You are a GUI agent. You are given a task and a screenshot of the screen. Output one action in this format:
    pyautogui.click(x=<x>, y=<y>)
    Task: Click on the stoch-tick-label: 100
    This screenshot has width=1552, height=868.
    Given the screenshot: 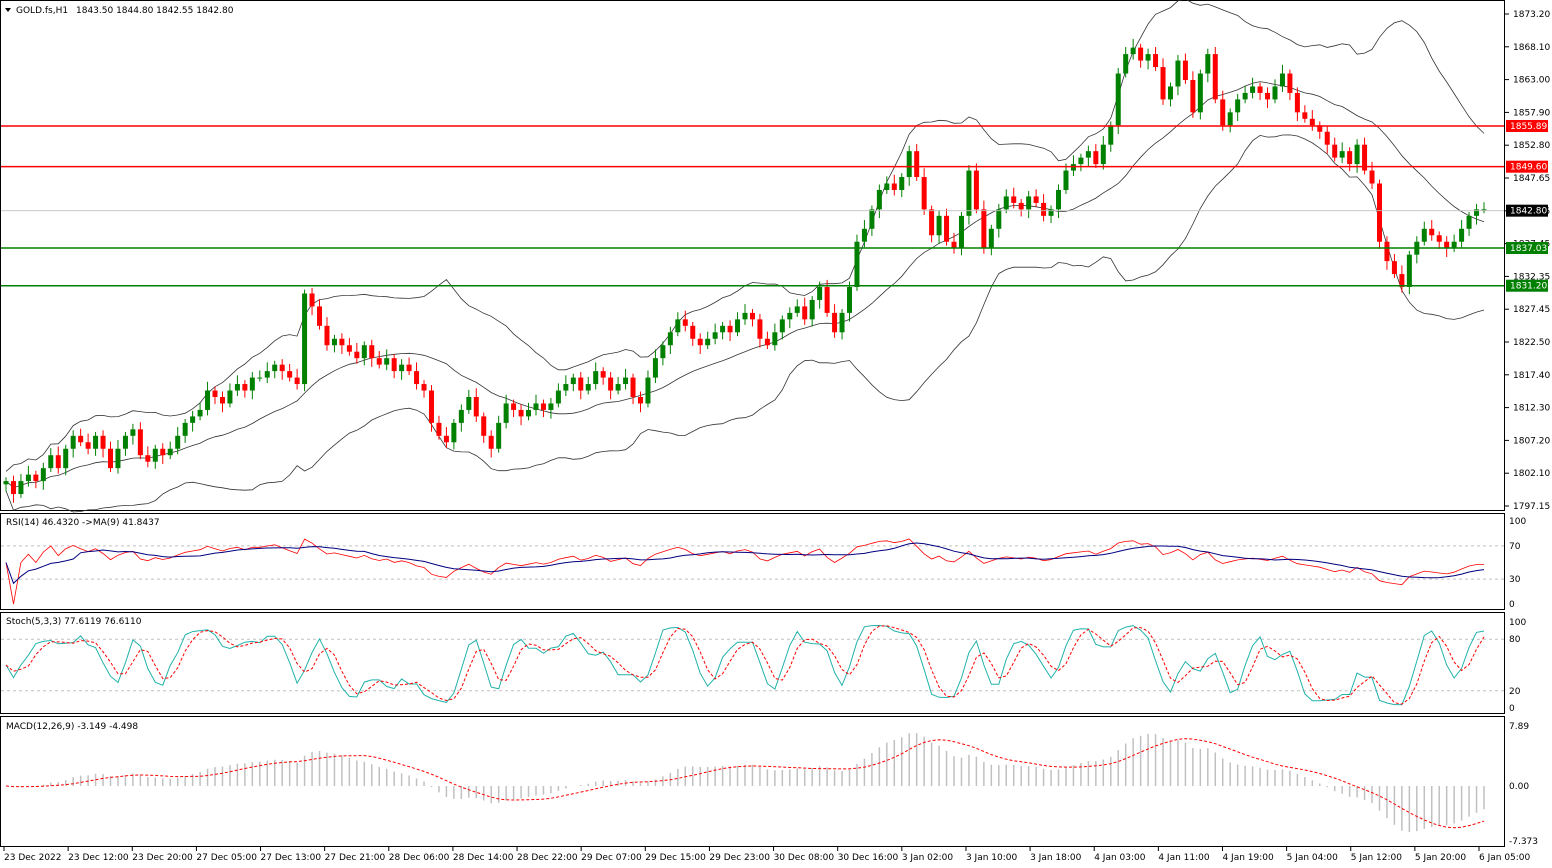 What is the action you would take?
    pyautogui.click(x=1517, y=623)
    